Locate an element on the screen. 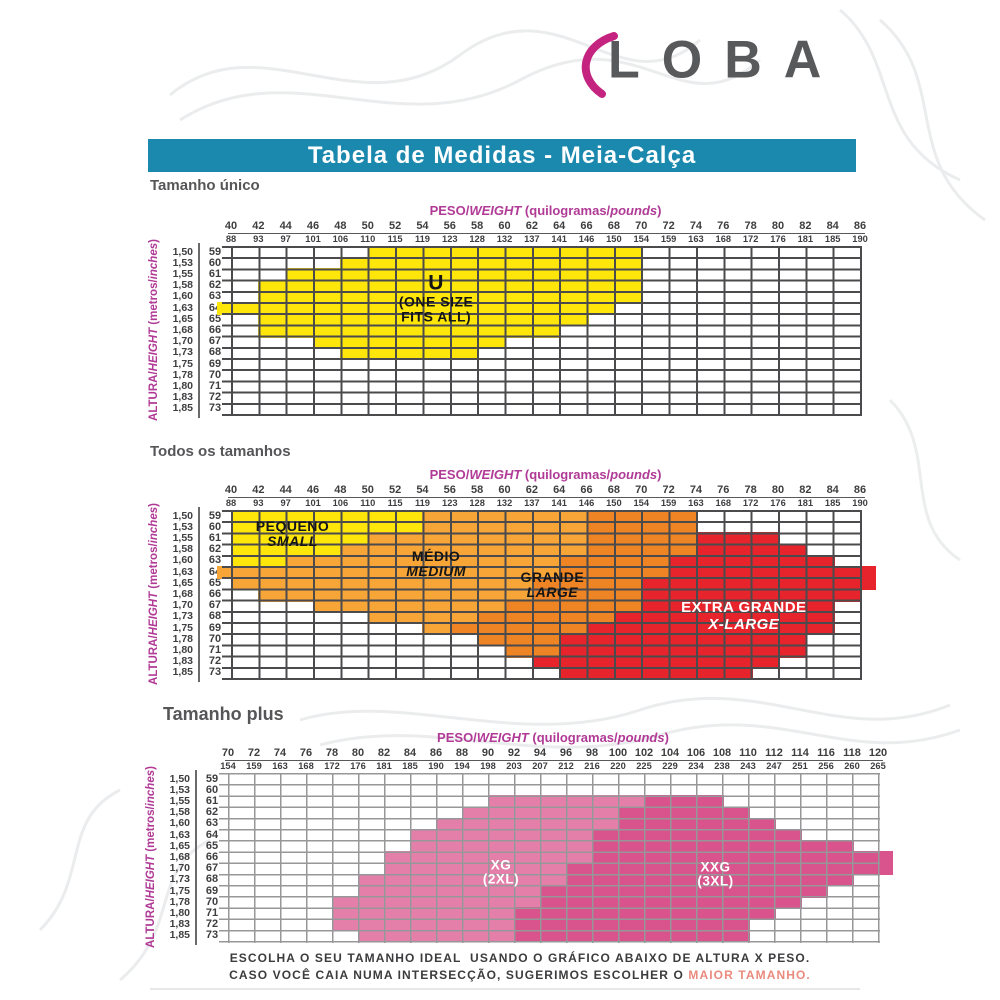  lbs-tick-label: 137 is located at coordinates (532, 239).